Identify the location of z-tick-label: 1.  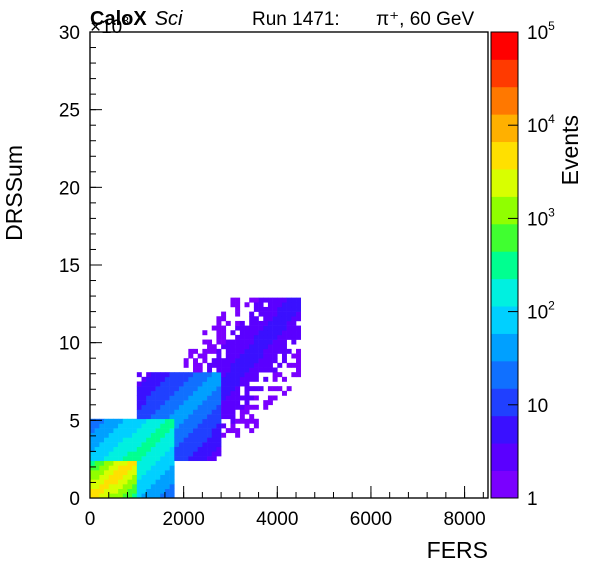
(532, 499).